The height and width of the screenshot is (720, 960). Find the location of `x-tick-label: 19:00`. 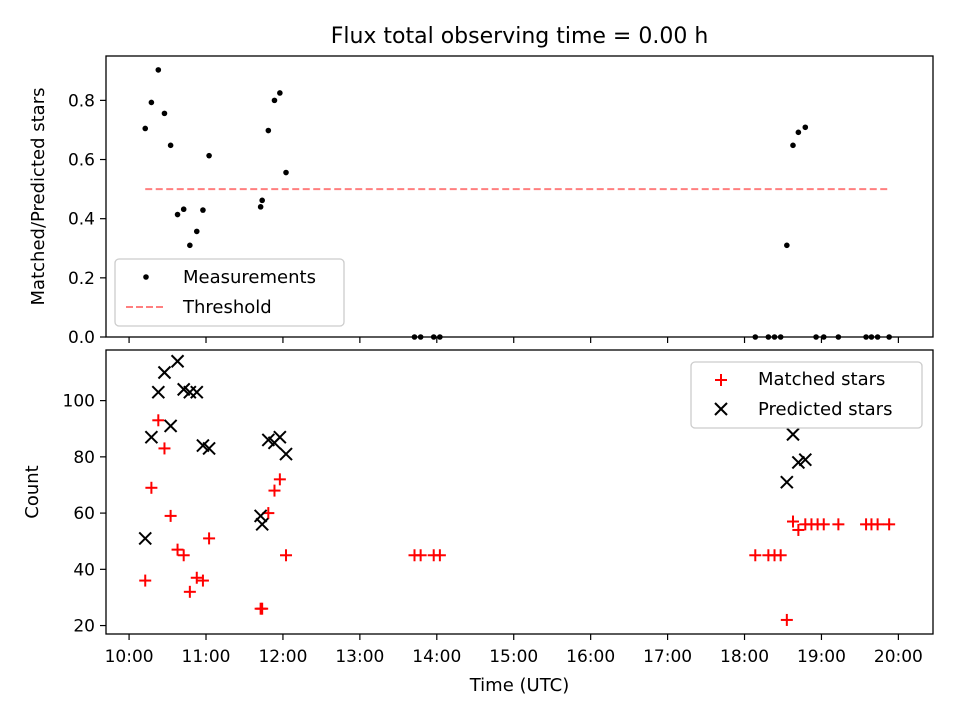

x-tick-label: 19:00 is located at coordinates (821, 657).